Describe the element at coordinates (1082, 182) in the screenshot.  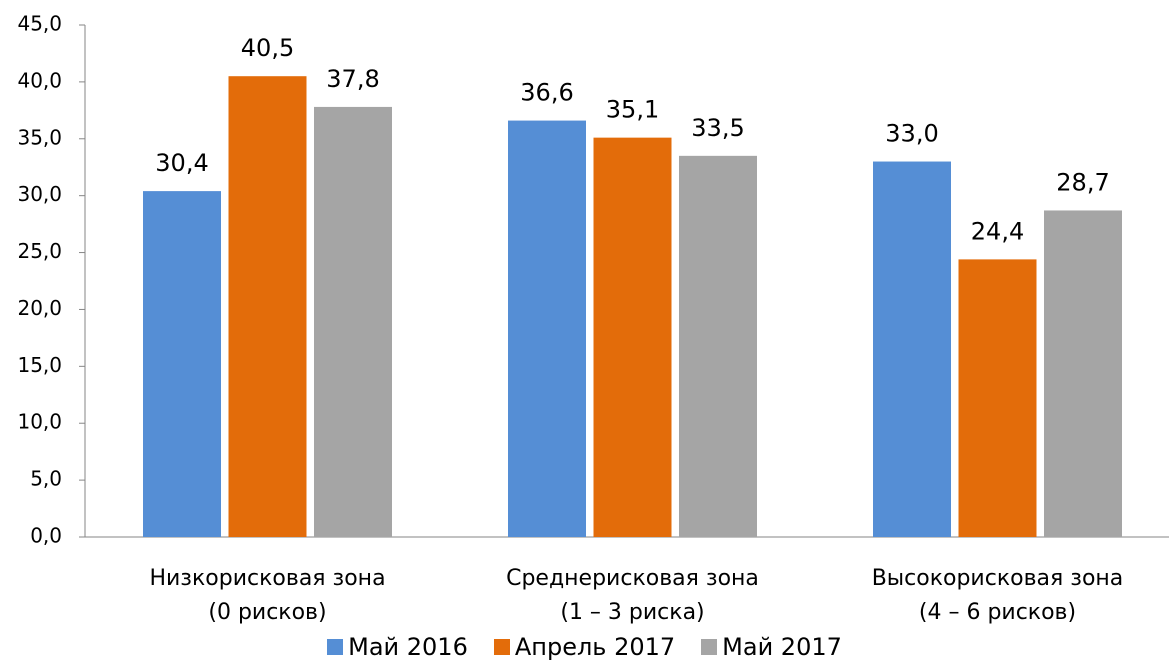
I see `data-label: 28,7` at that location.